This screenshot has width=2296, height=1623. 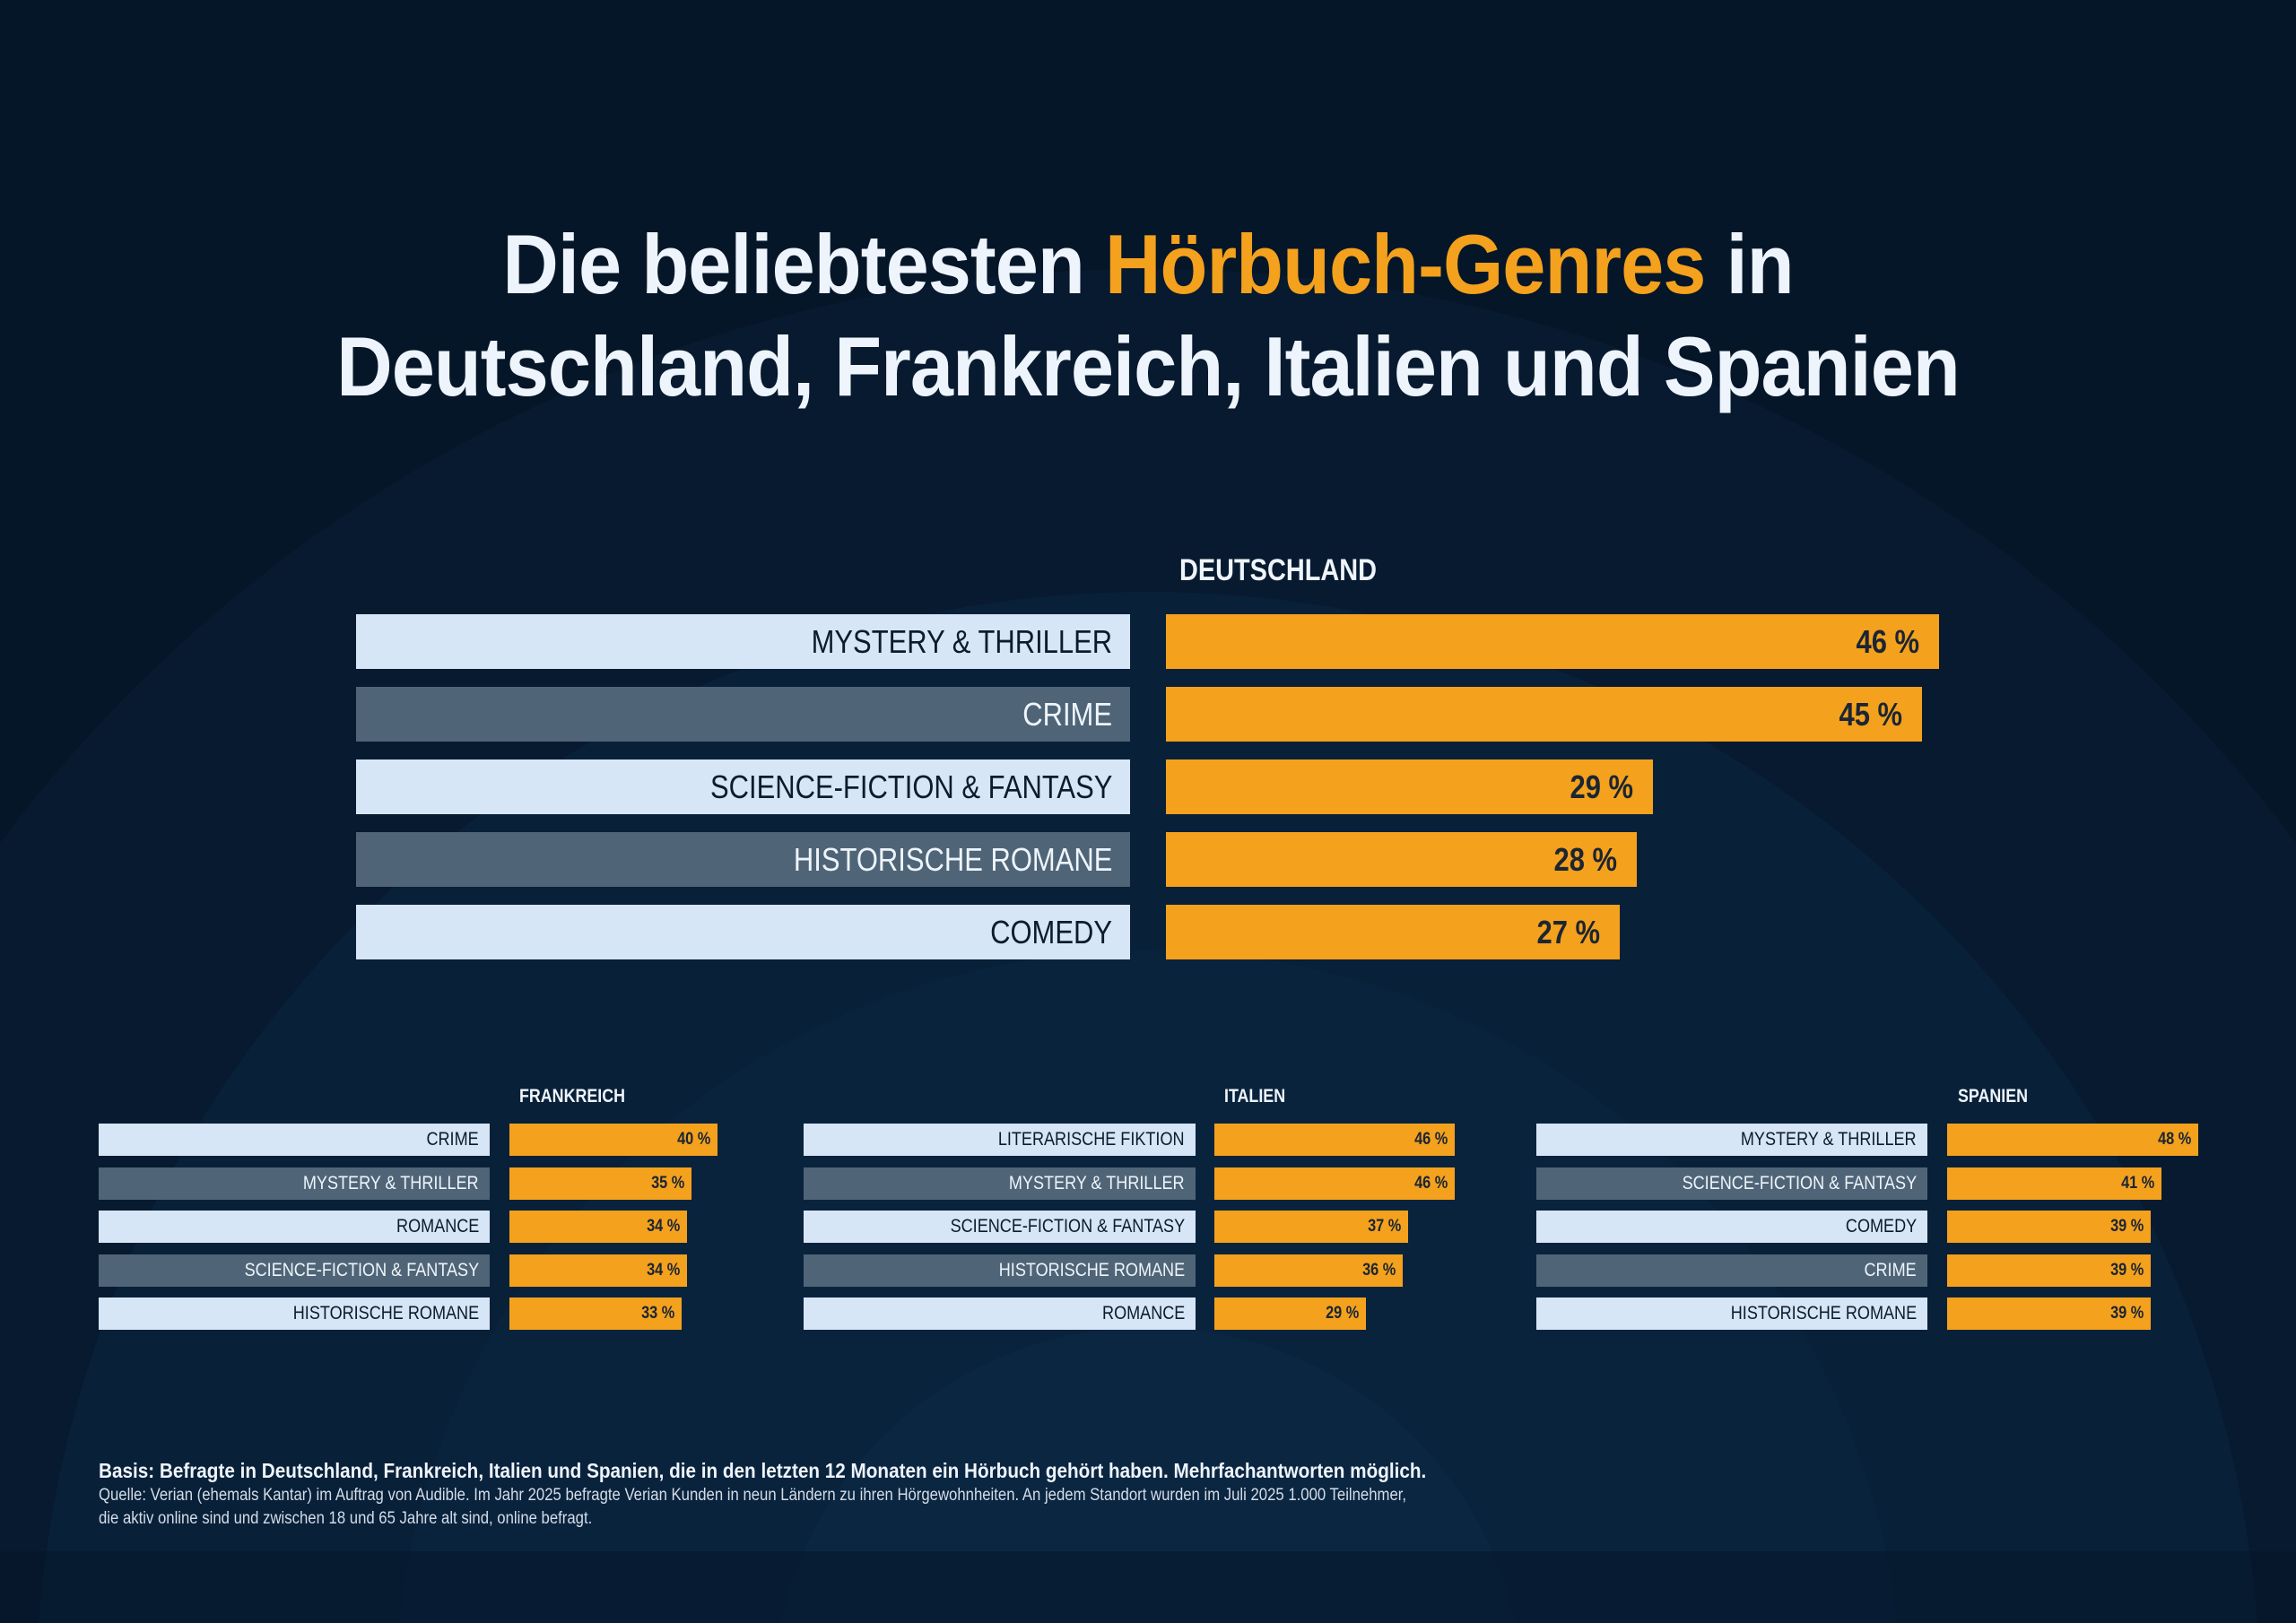 I want to click on category-label-text: LITERARISCHE FIKTION, so click(x=1091, y=1139).